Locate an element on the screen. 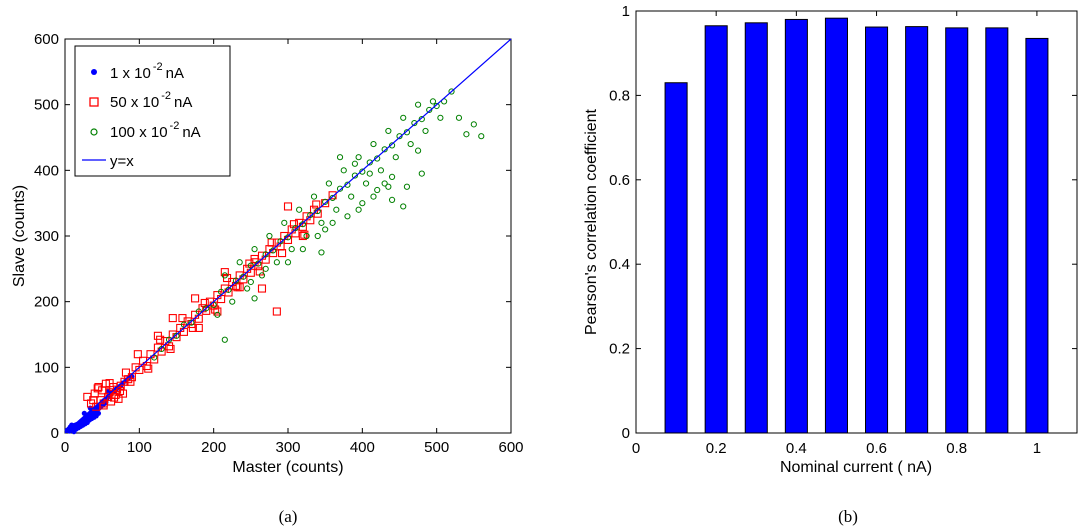 The height and width of the screenshot is (532, 1079). legend-entry-1-base: 1 x 10 is located at coordinates (130, 73).